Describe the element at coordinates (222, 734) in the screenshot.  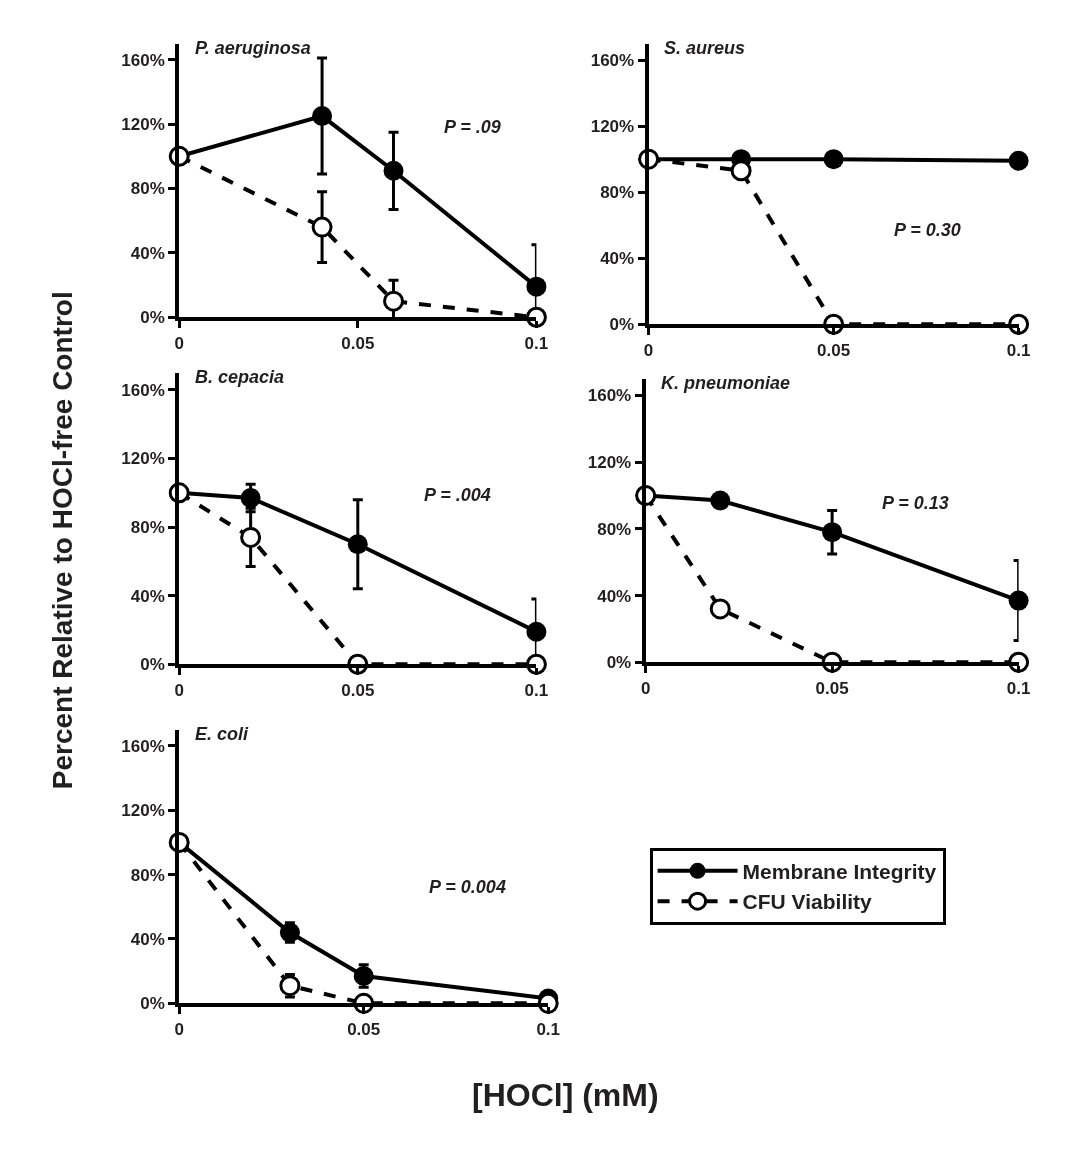
I see `chart-title: E. coli` at that location.